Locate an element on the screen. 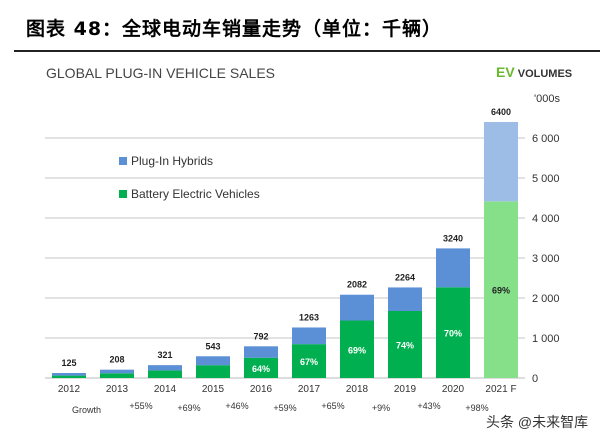 This screenshot has height=438, width=600. total-label: 792 is located at coordinates (260, 336).